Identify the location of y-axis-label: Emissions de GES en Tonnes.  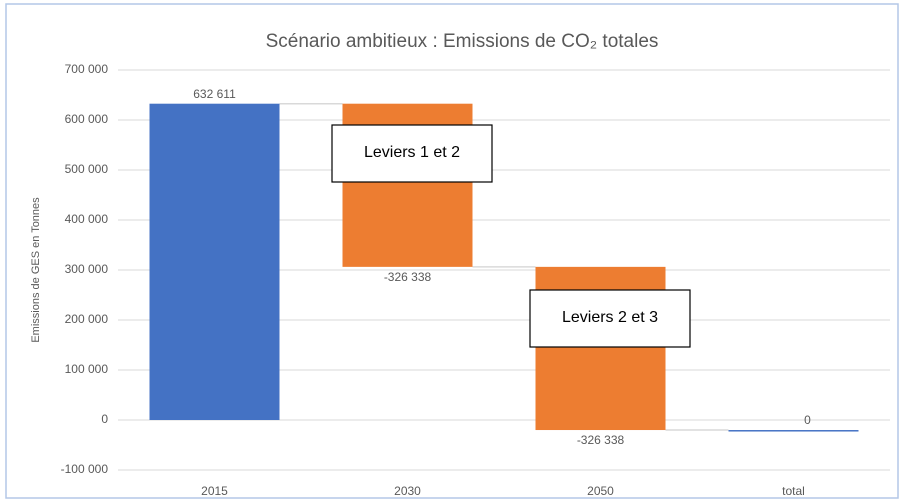
(36, 270).